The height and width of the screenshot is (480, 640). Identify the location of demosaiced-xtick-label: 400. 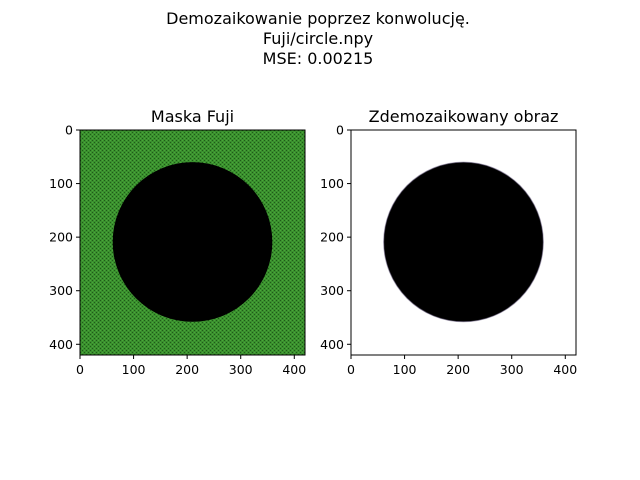
(565, 369).